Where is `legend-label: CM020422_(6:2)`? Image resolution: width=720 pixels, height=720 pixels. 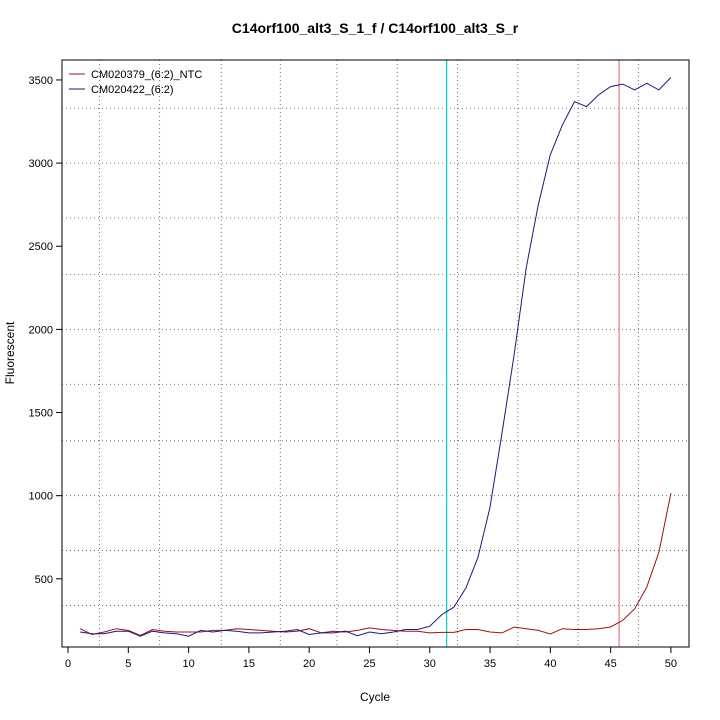 legend-label: CM020422_(6:2) is located at coordinates (132, 90).